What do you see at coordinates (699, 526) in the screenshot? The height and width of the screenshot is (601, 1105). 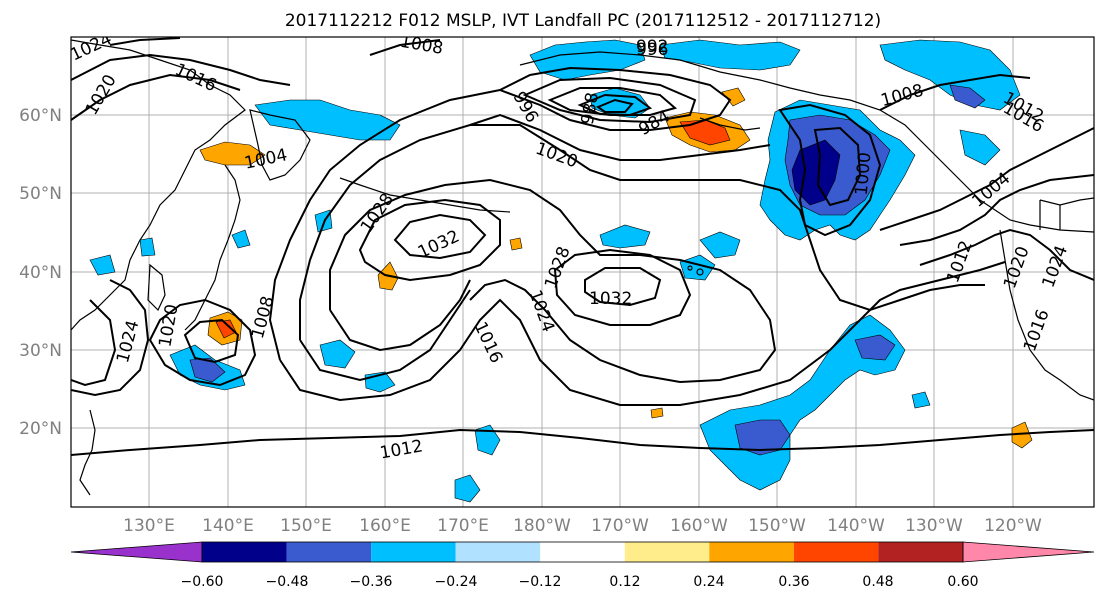 I see `lon-label: 160°W` at bounding box center [699, 526].